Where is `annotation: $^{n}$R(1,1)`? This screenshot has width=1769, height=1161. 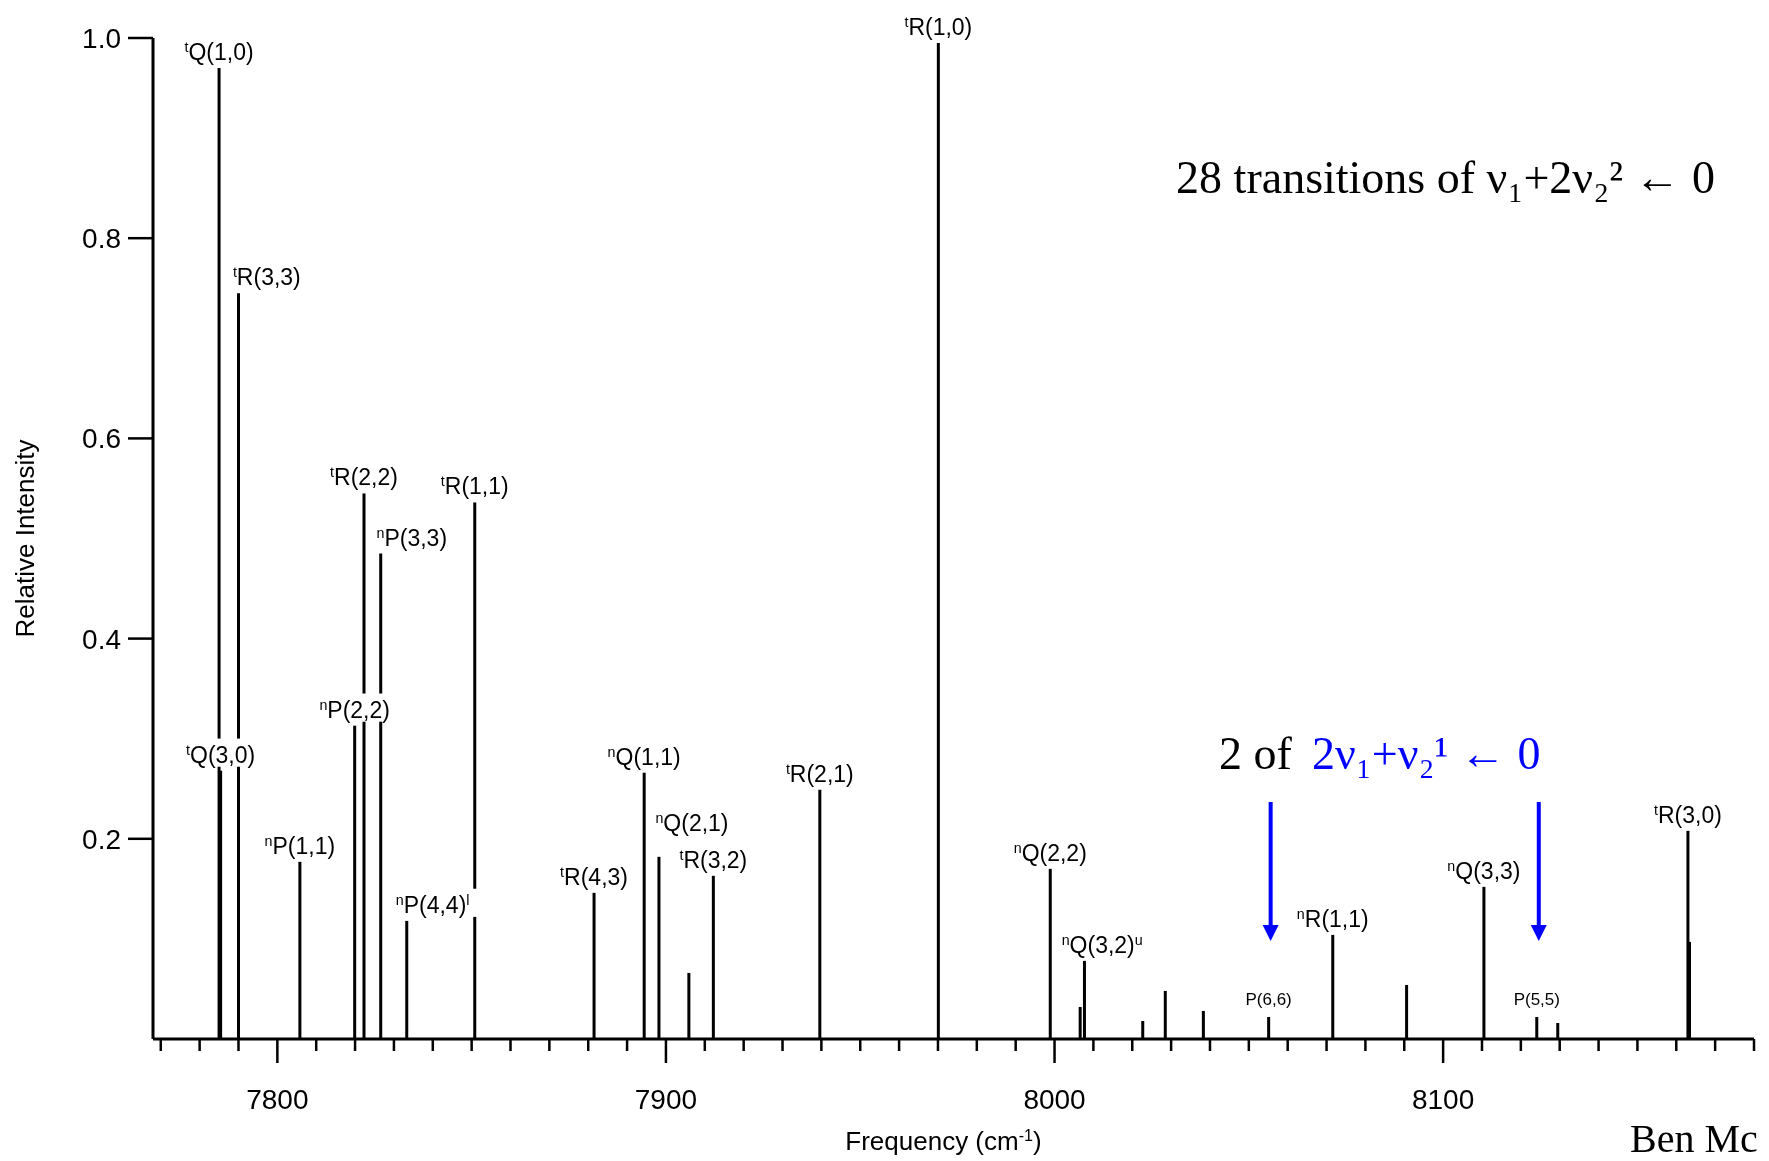
annotation: $^{n}$R(1,1) is located at coordinates (1332, 918).